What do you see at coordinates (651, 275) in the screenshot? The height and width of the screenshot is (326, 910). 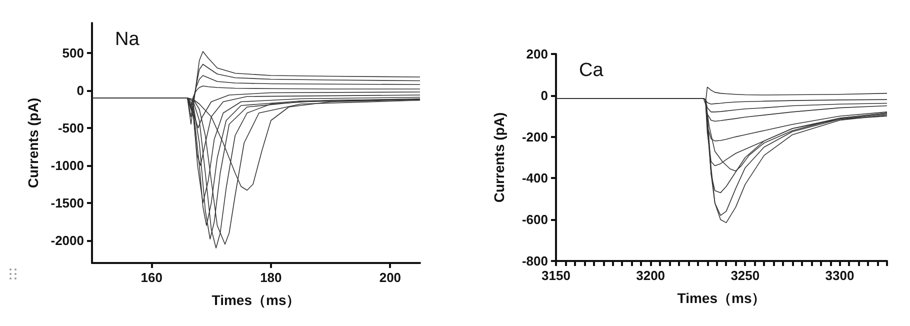 I see `x-tick-label: 3200` at bounding box center [651, 275].